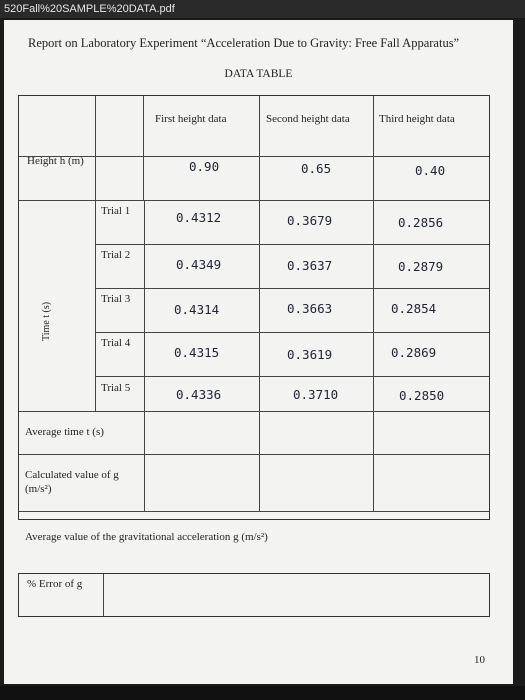 The height and width of the screenshot is (700, 525). What do you see at coordinates (310, 265) in the screenshot?
I see `trial-2-value-second: 0.3637` at bounding box center [310, 265].